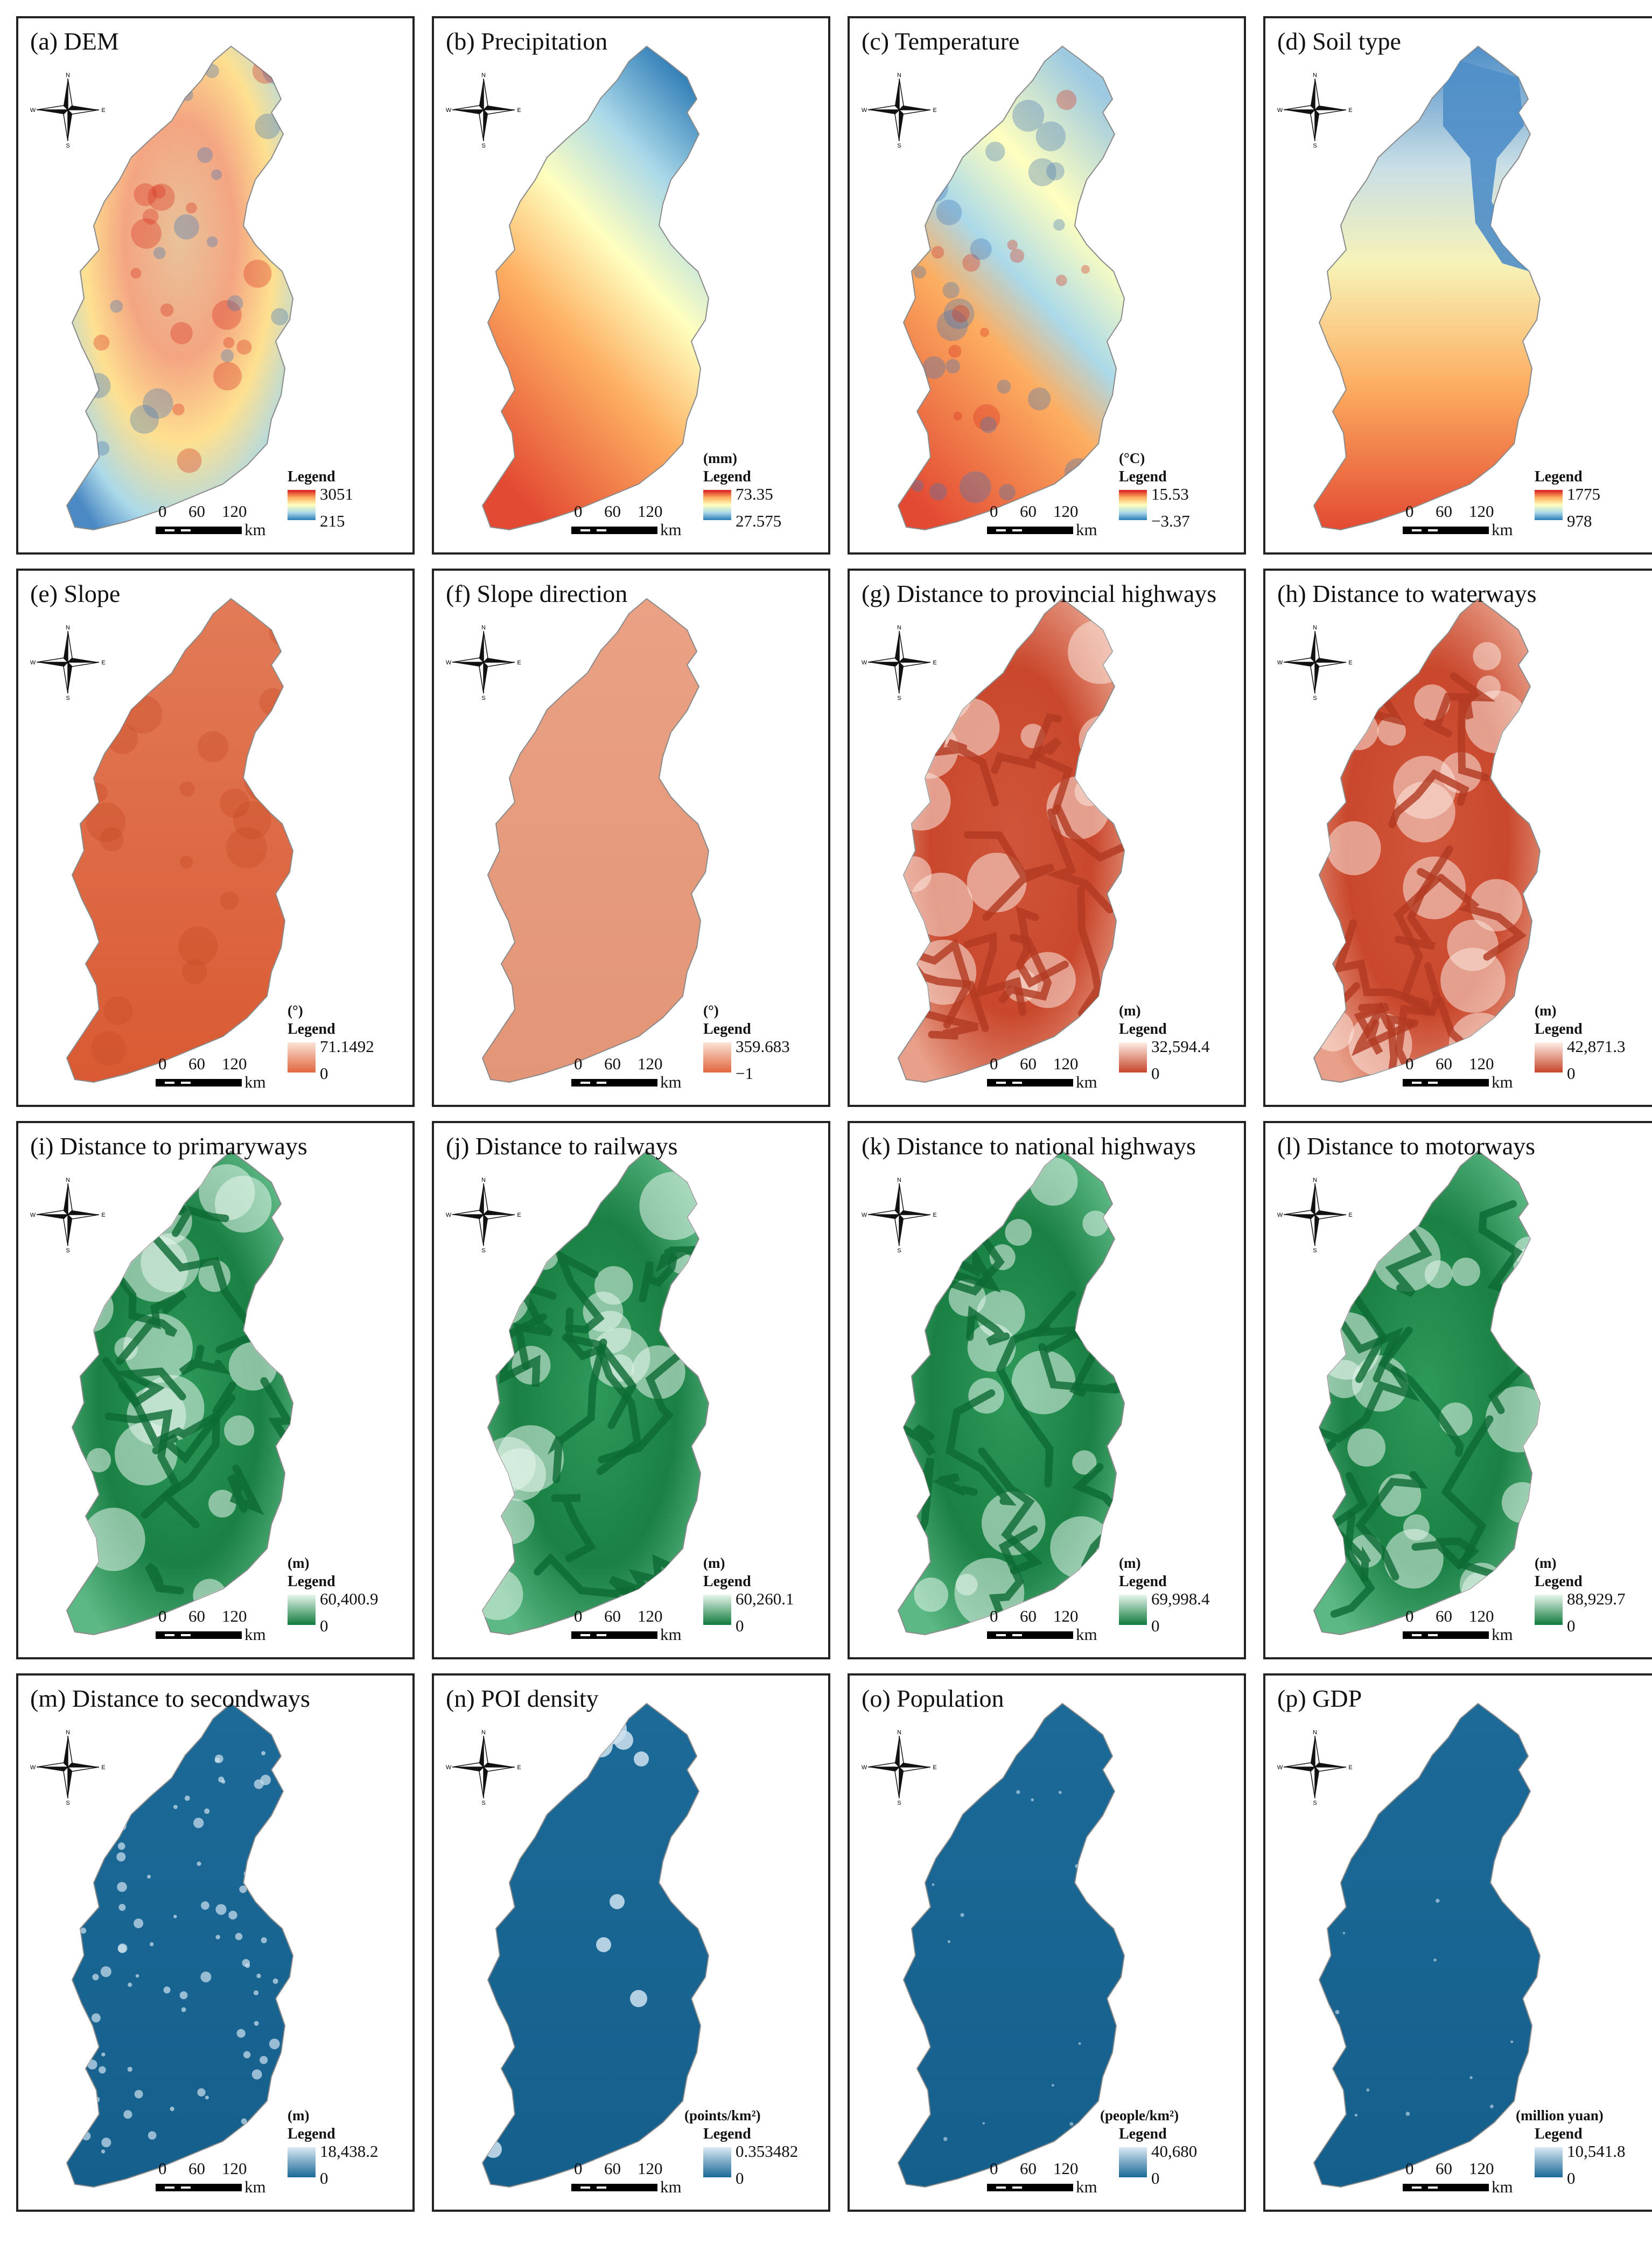 This screenshot has height=2243, width=1652. Describe the element at coordinates (1583, 494) in the screenshot. I see `legend-max-value: 1775` at that location.